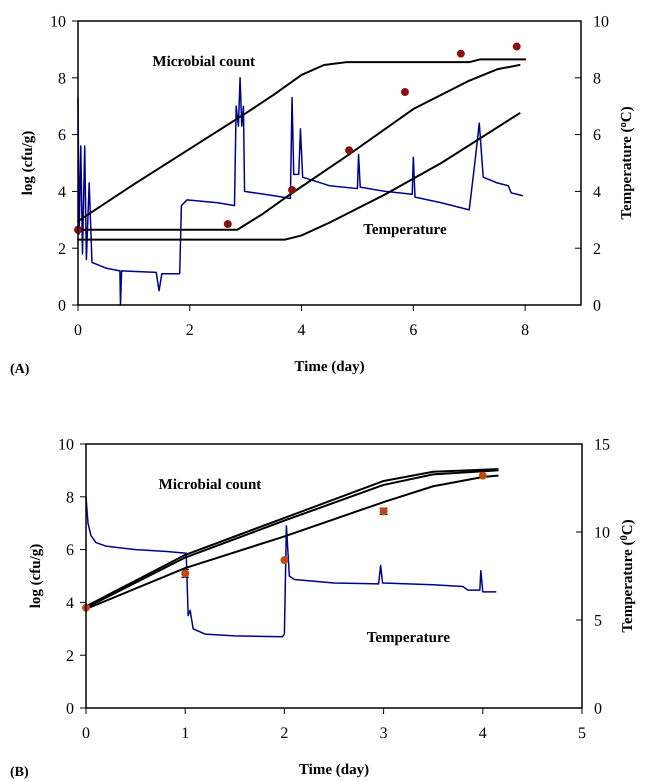 The width and height of the screenshot is (649, 782). I want to click on x-tick-label: 6, so click(413, 330).